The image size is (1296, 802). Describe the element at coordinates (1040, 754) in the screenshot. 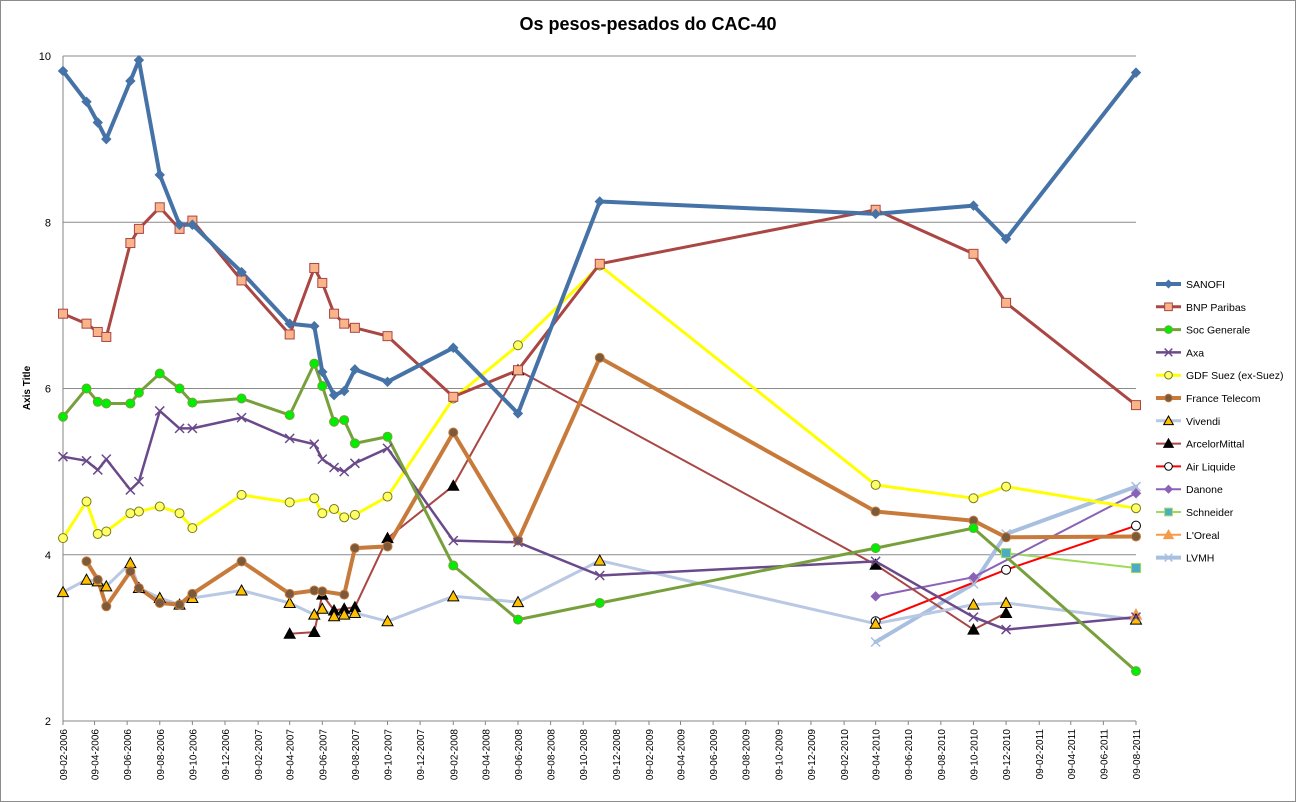

I see `x-tick-label: 09-02-2011` at that location.